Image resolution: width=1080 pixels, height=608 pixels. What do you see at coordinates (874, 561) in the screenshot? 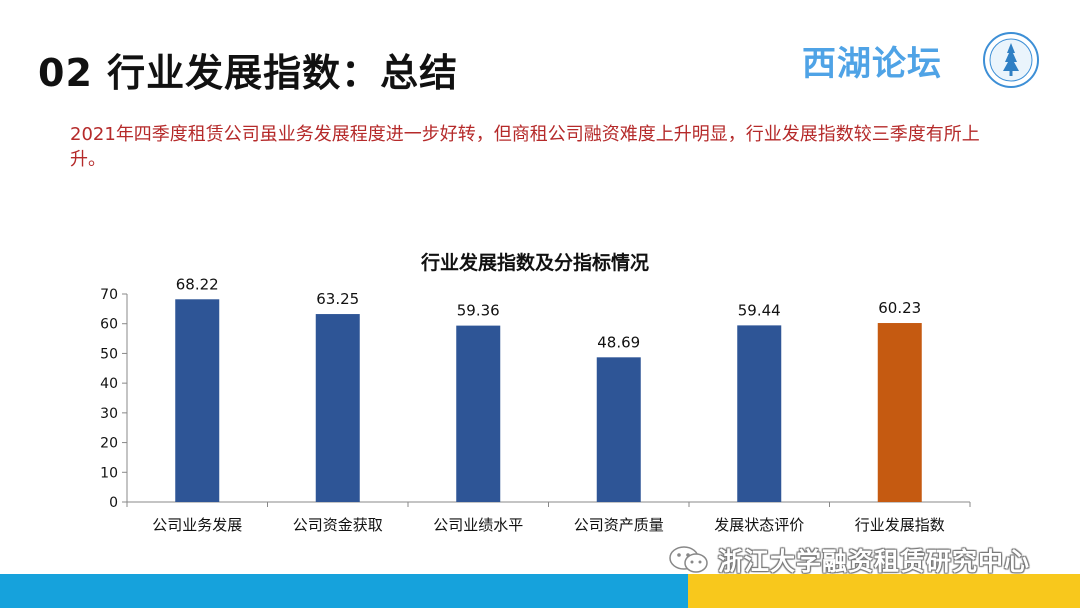
I see `footer-brand-text: 浙江大学融资租赁研究中心` at bounding box center [874, 561].